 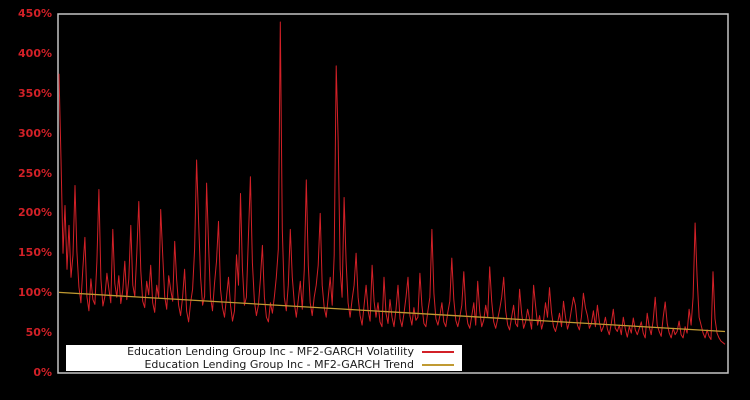 I want to click on y-axis-tick-label: 400%, so click(x=35, y=53).